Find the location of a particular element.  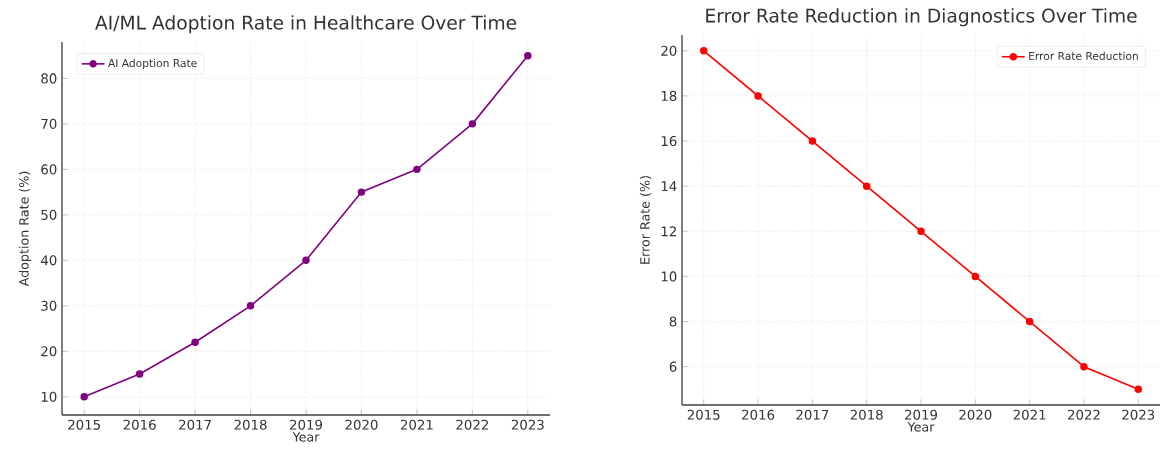

y-tick-label: 14 is located at coordinates (669, 186).